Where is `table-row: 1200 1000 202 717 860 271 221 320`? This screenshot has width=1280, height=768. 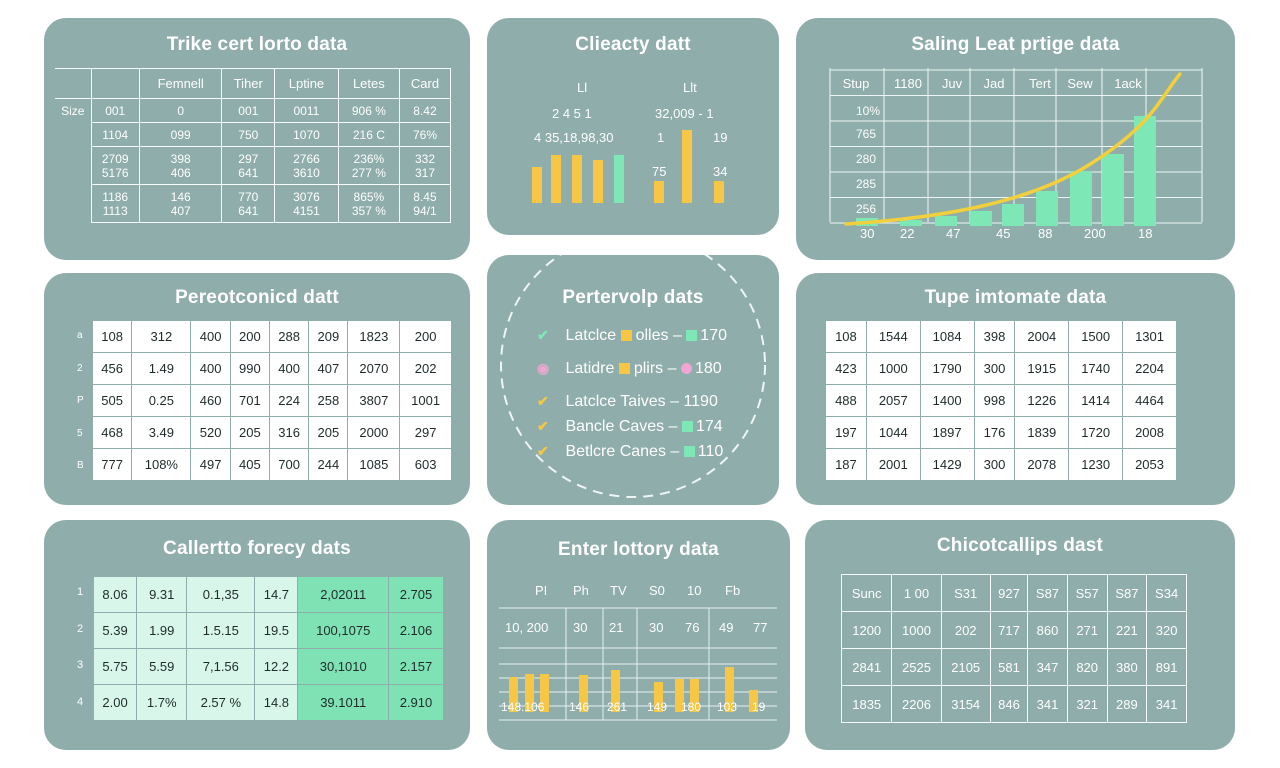
table-row: 1200 1000 202 717 860 271 221 320 is located at coordinates (1013, 630).